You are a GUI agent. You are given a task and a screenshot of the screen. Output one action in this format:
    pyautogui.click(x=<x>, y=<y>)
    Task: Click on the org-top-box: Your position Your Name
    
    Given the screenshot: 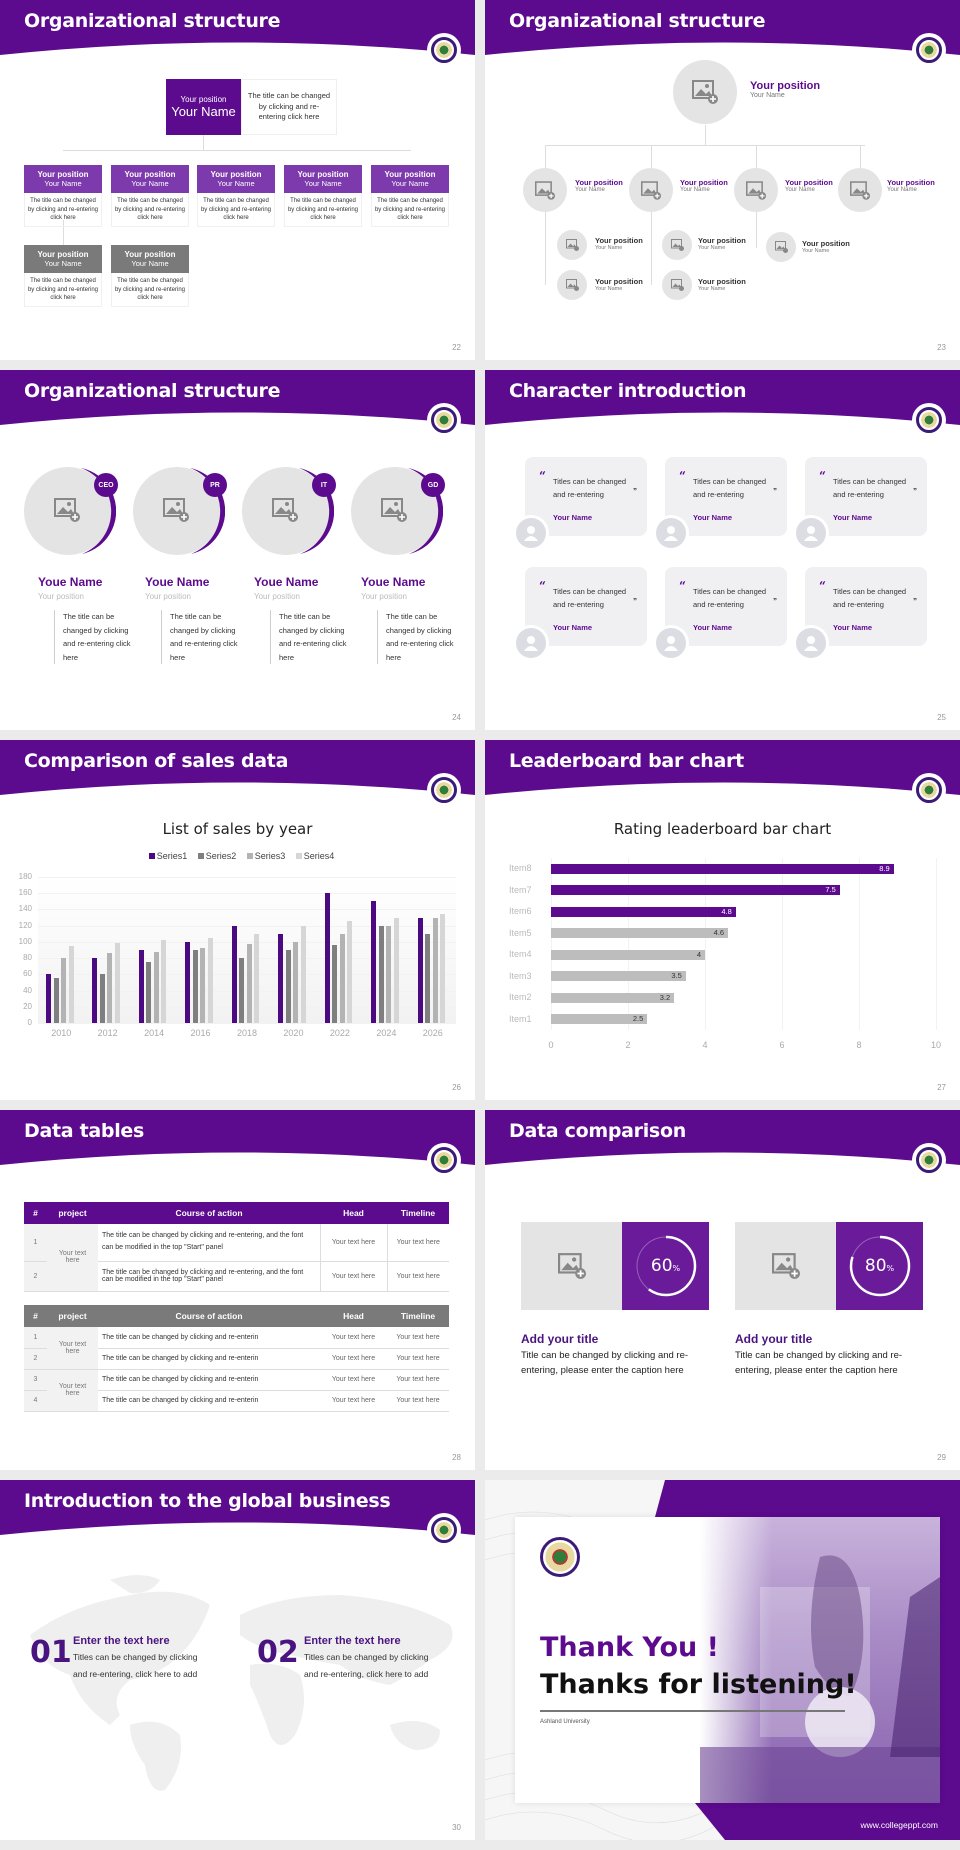 What is the action you would take?
    pyautogui.click(x=203, y=107)
    